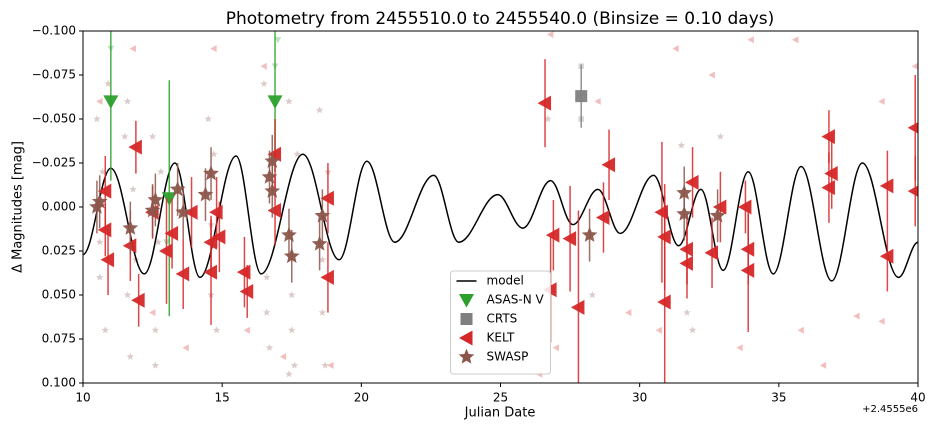  Describe the element at coordinates (639, 398) in the screenshot. I see `x-tick-label: 30` at that location.